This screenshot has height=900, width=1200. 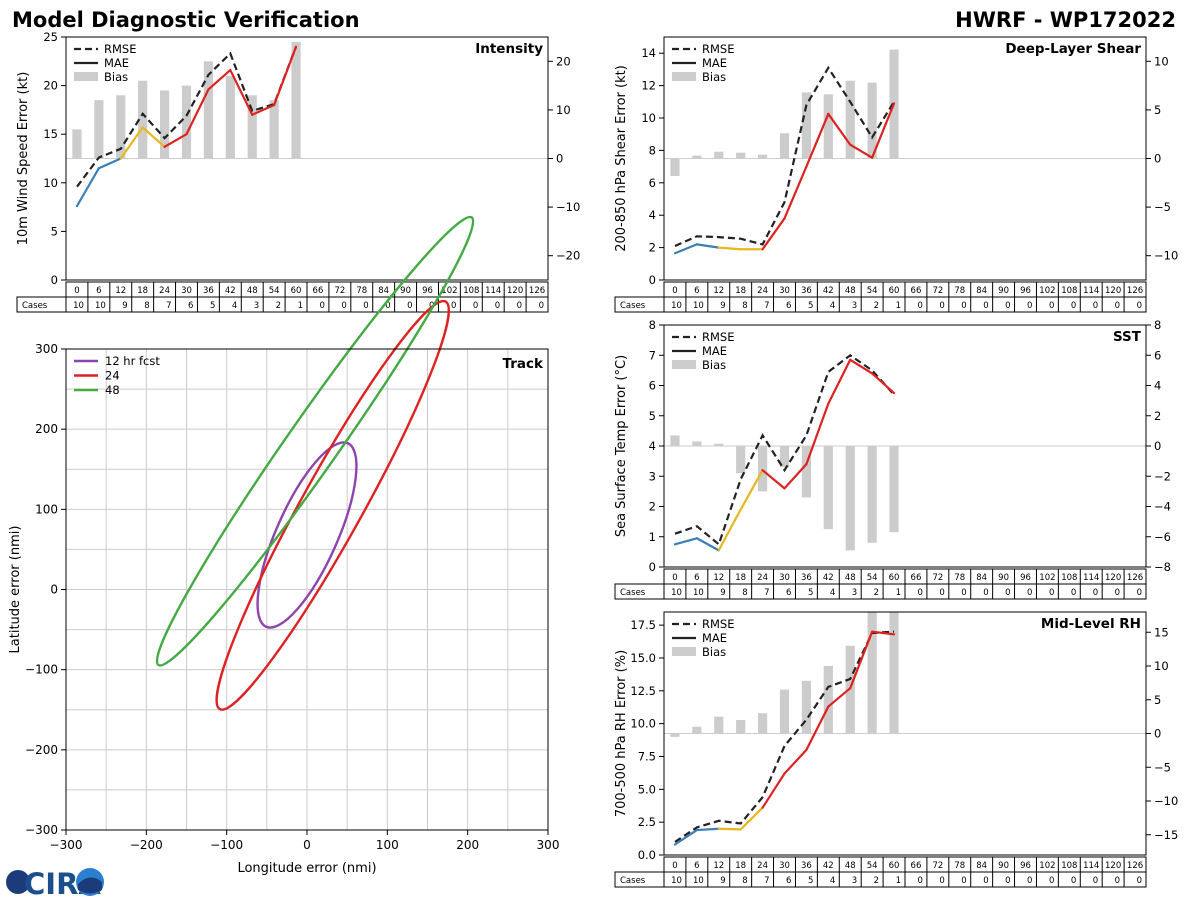 What do you see at coordinates (1162, 507) in the screenshot?
I see `y2-tick-label: −4` at bounding box center [1162, 507].